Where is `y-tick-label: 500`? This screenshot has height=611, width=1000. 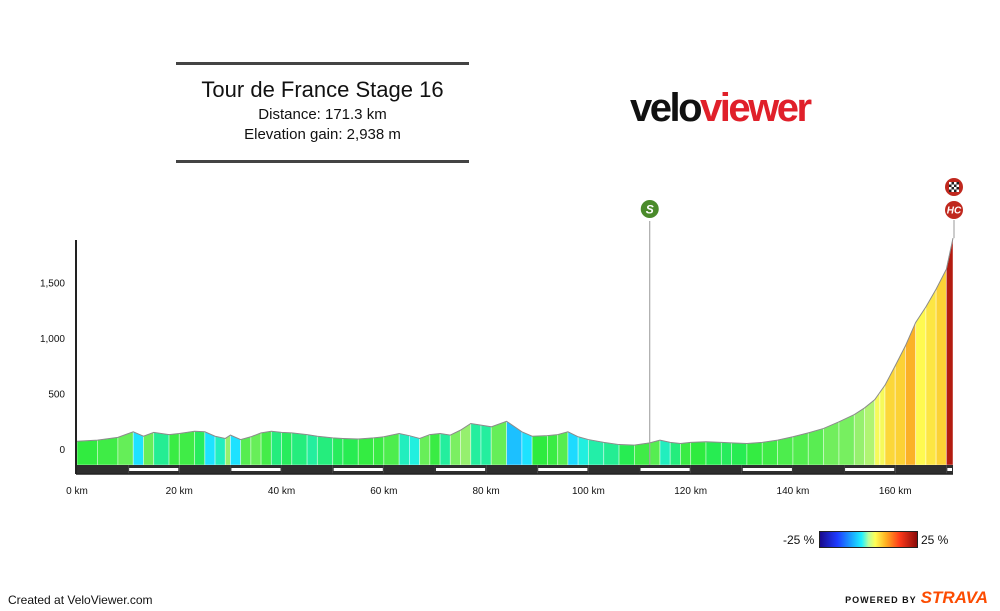
y-tick-label: 500 is located at coordinates (56, 395).